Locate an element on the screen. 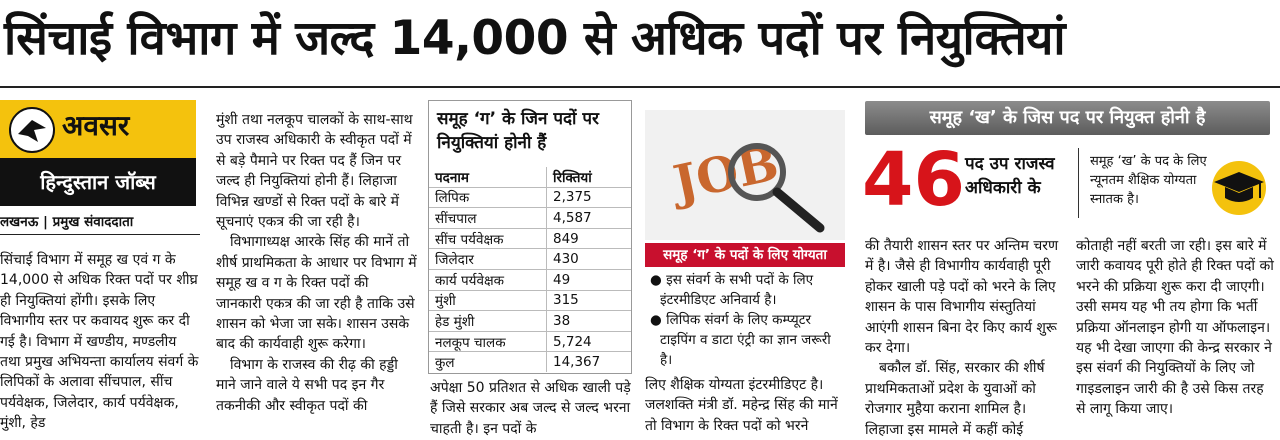  divider is located at coordinates (1078, 183).